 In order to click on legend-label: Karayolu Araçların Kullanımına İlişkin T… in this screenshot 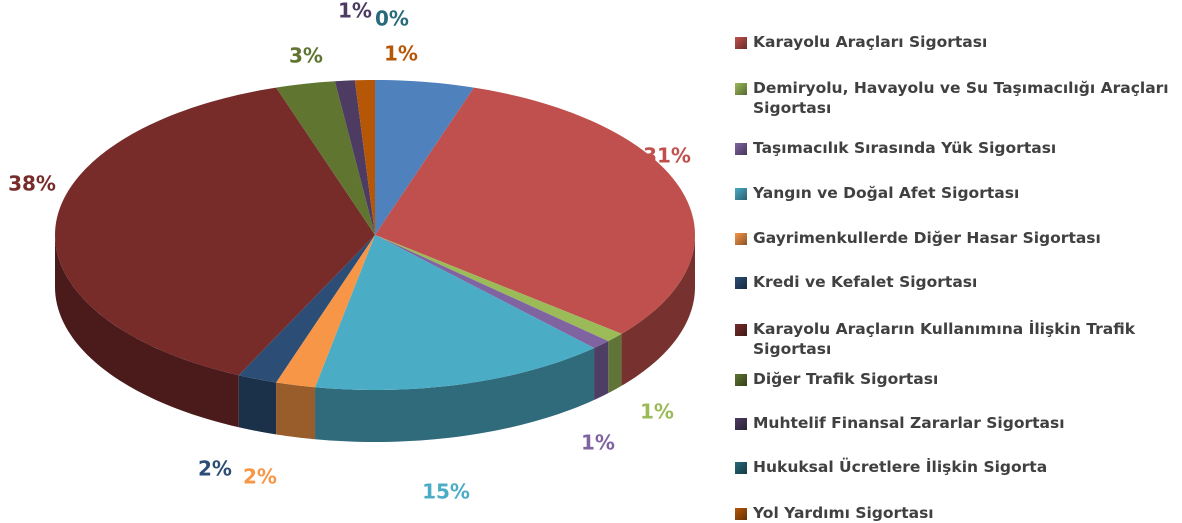, I will do `click(944, 339)`.